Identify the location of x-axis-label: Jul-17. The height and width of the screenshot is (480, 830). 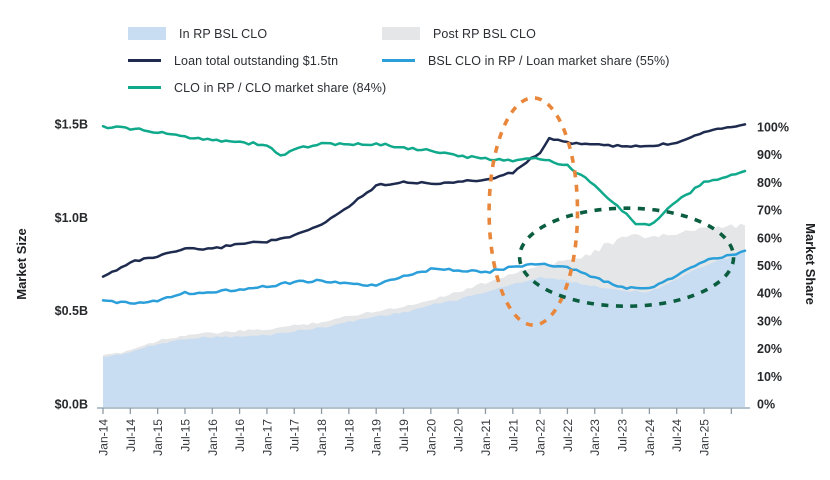
(295, 435).